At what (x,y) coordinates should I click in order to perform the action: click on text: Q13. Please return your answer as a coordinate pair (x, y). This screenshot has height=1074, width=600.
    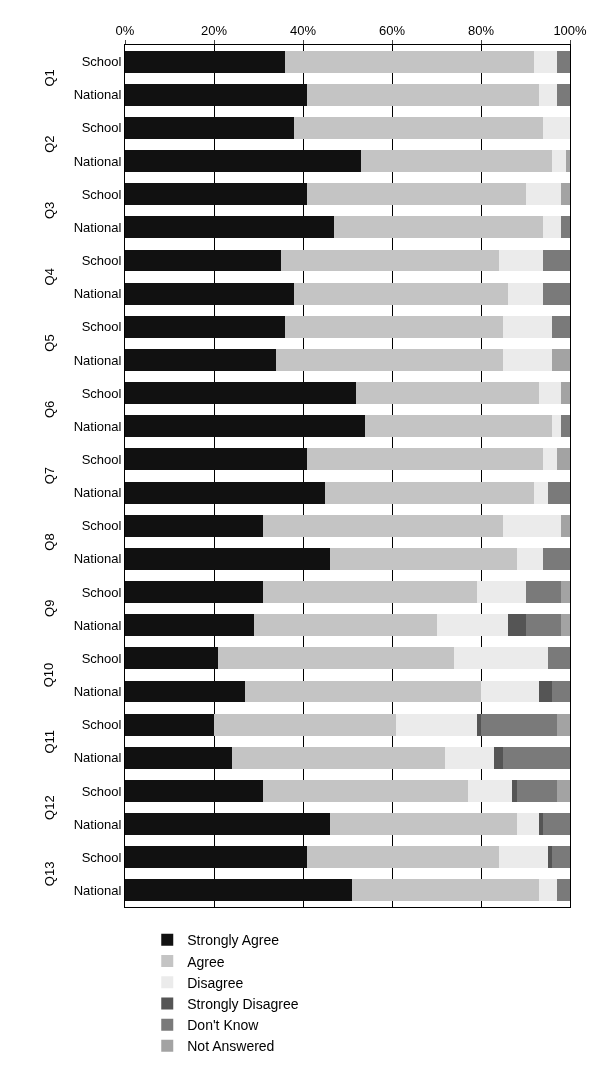
    Looking at the image, I should click on (49, 874).